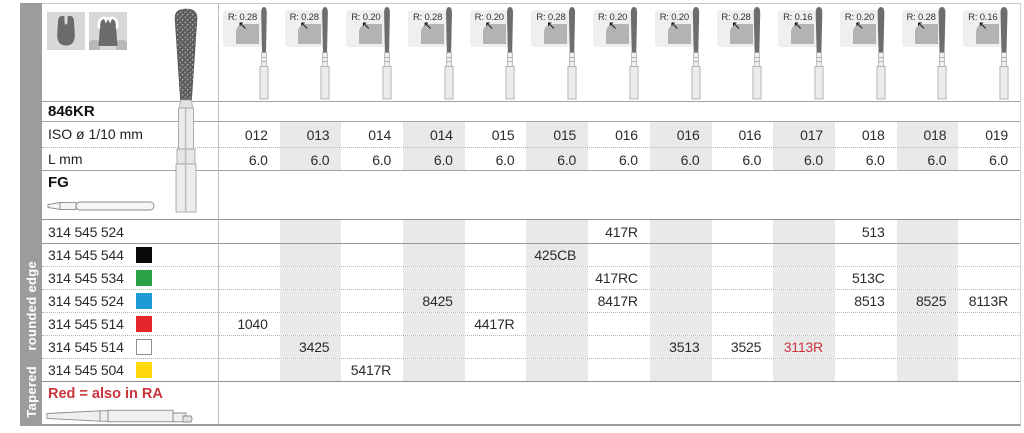 This screenshot has height=433, width=1024. What do you see at coordinates (619, 52) in the screenshot?
I see `bur-column-7: R: 0.20 ↖` at bounding box center [619, 52].